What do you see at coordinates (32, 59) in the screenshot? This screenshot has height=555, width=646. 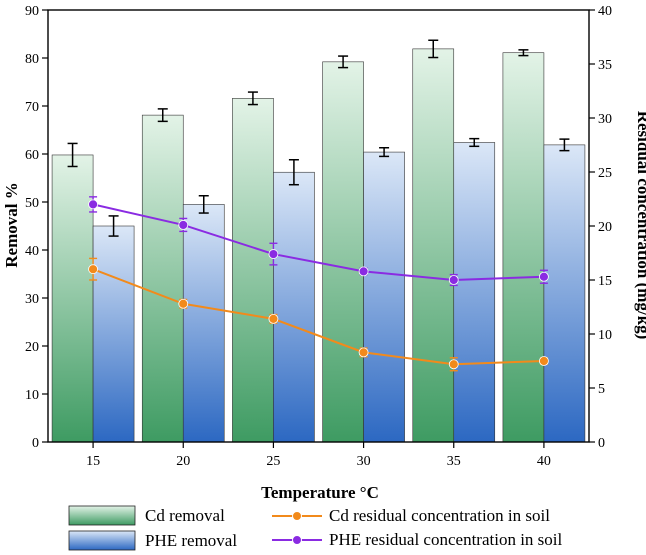 I see `y-tick-label-80: 80` at bounding box center [32, 59].